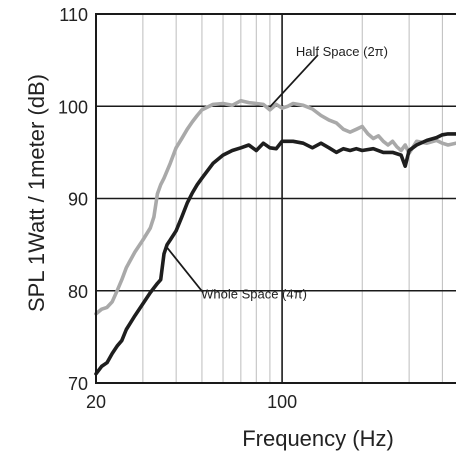  I want to click on y-axis-ticks: 70 80 90 100 110, so click(73, 199).